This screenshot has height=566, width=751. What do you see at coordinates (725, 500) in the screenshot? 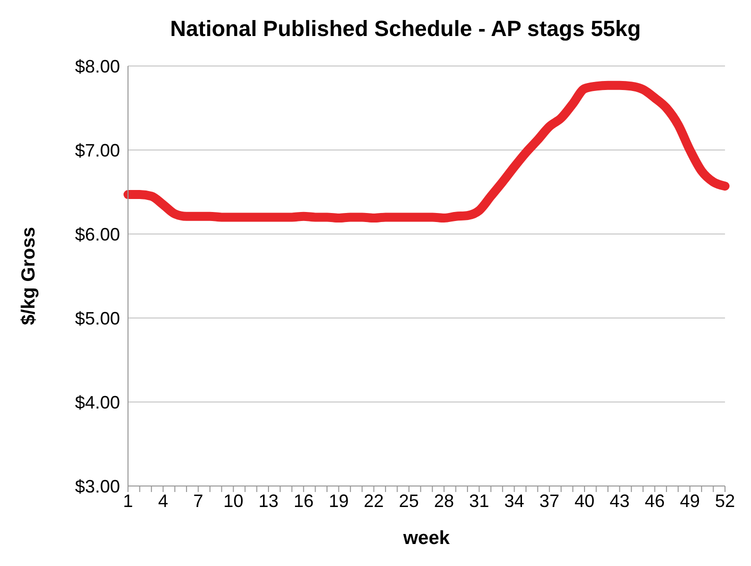
I see `x-tick-label: 52` at bounding box center [725, 500].